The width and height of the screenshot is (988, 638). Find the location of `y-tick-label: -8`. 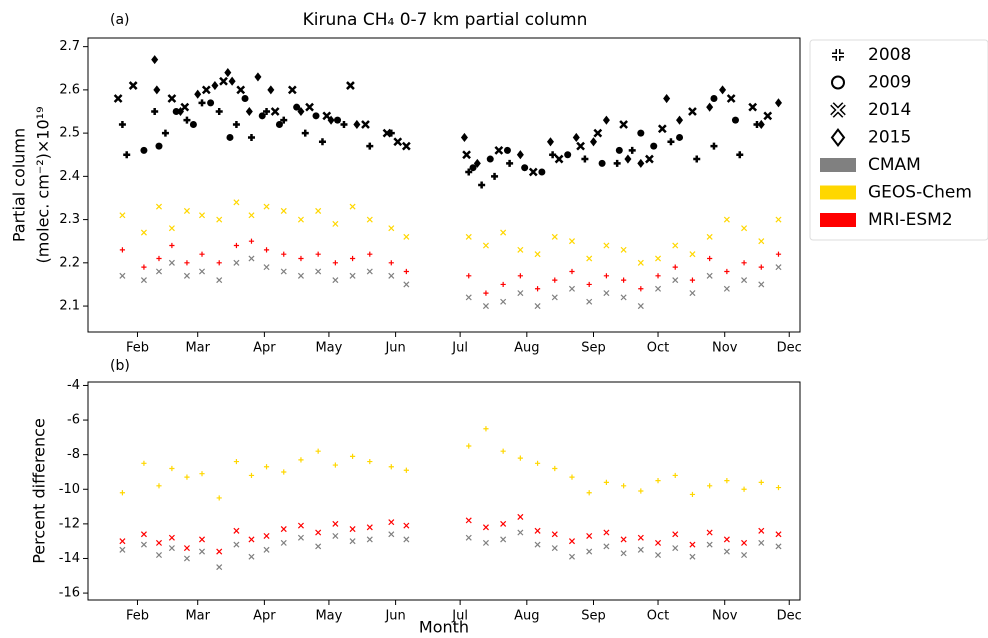

y-tick-label: -8 is located at coordinates (73, 454).